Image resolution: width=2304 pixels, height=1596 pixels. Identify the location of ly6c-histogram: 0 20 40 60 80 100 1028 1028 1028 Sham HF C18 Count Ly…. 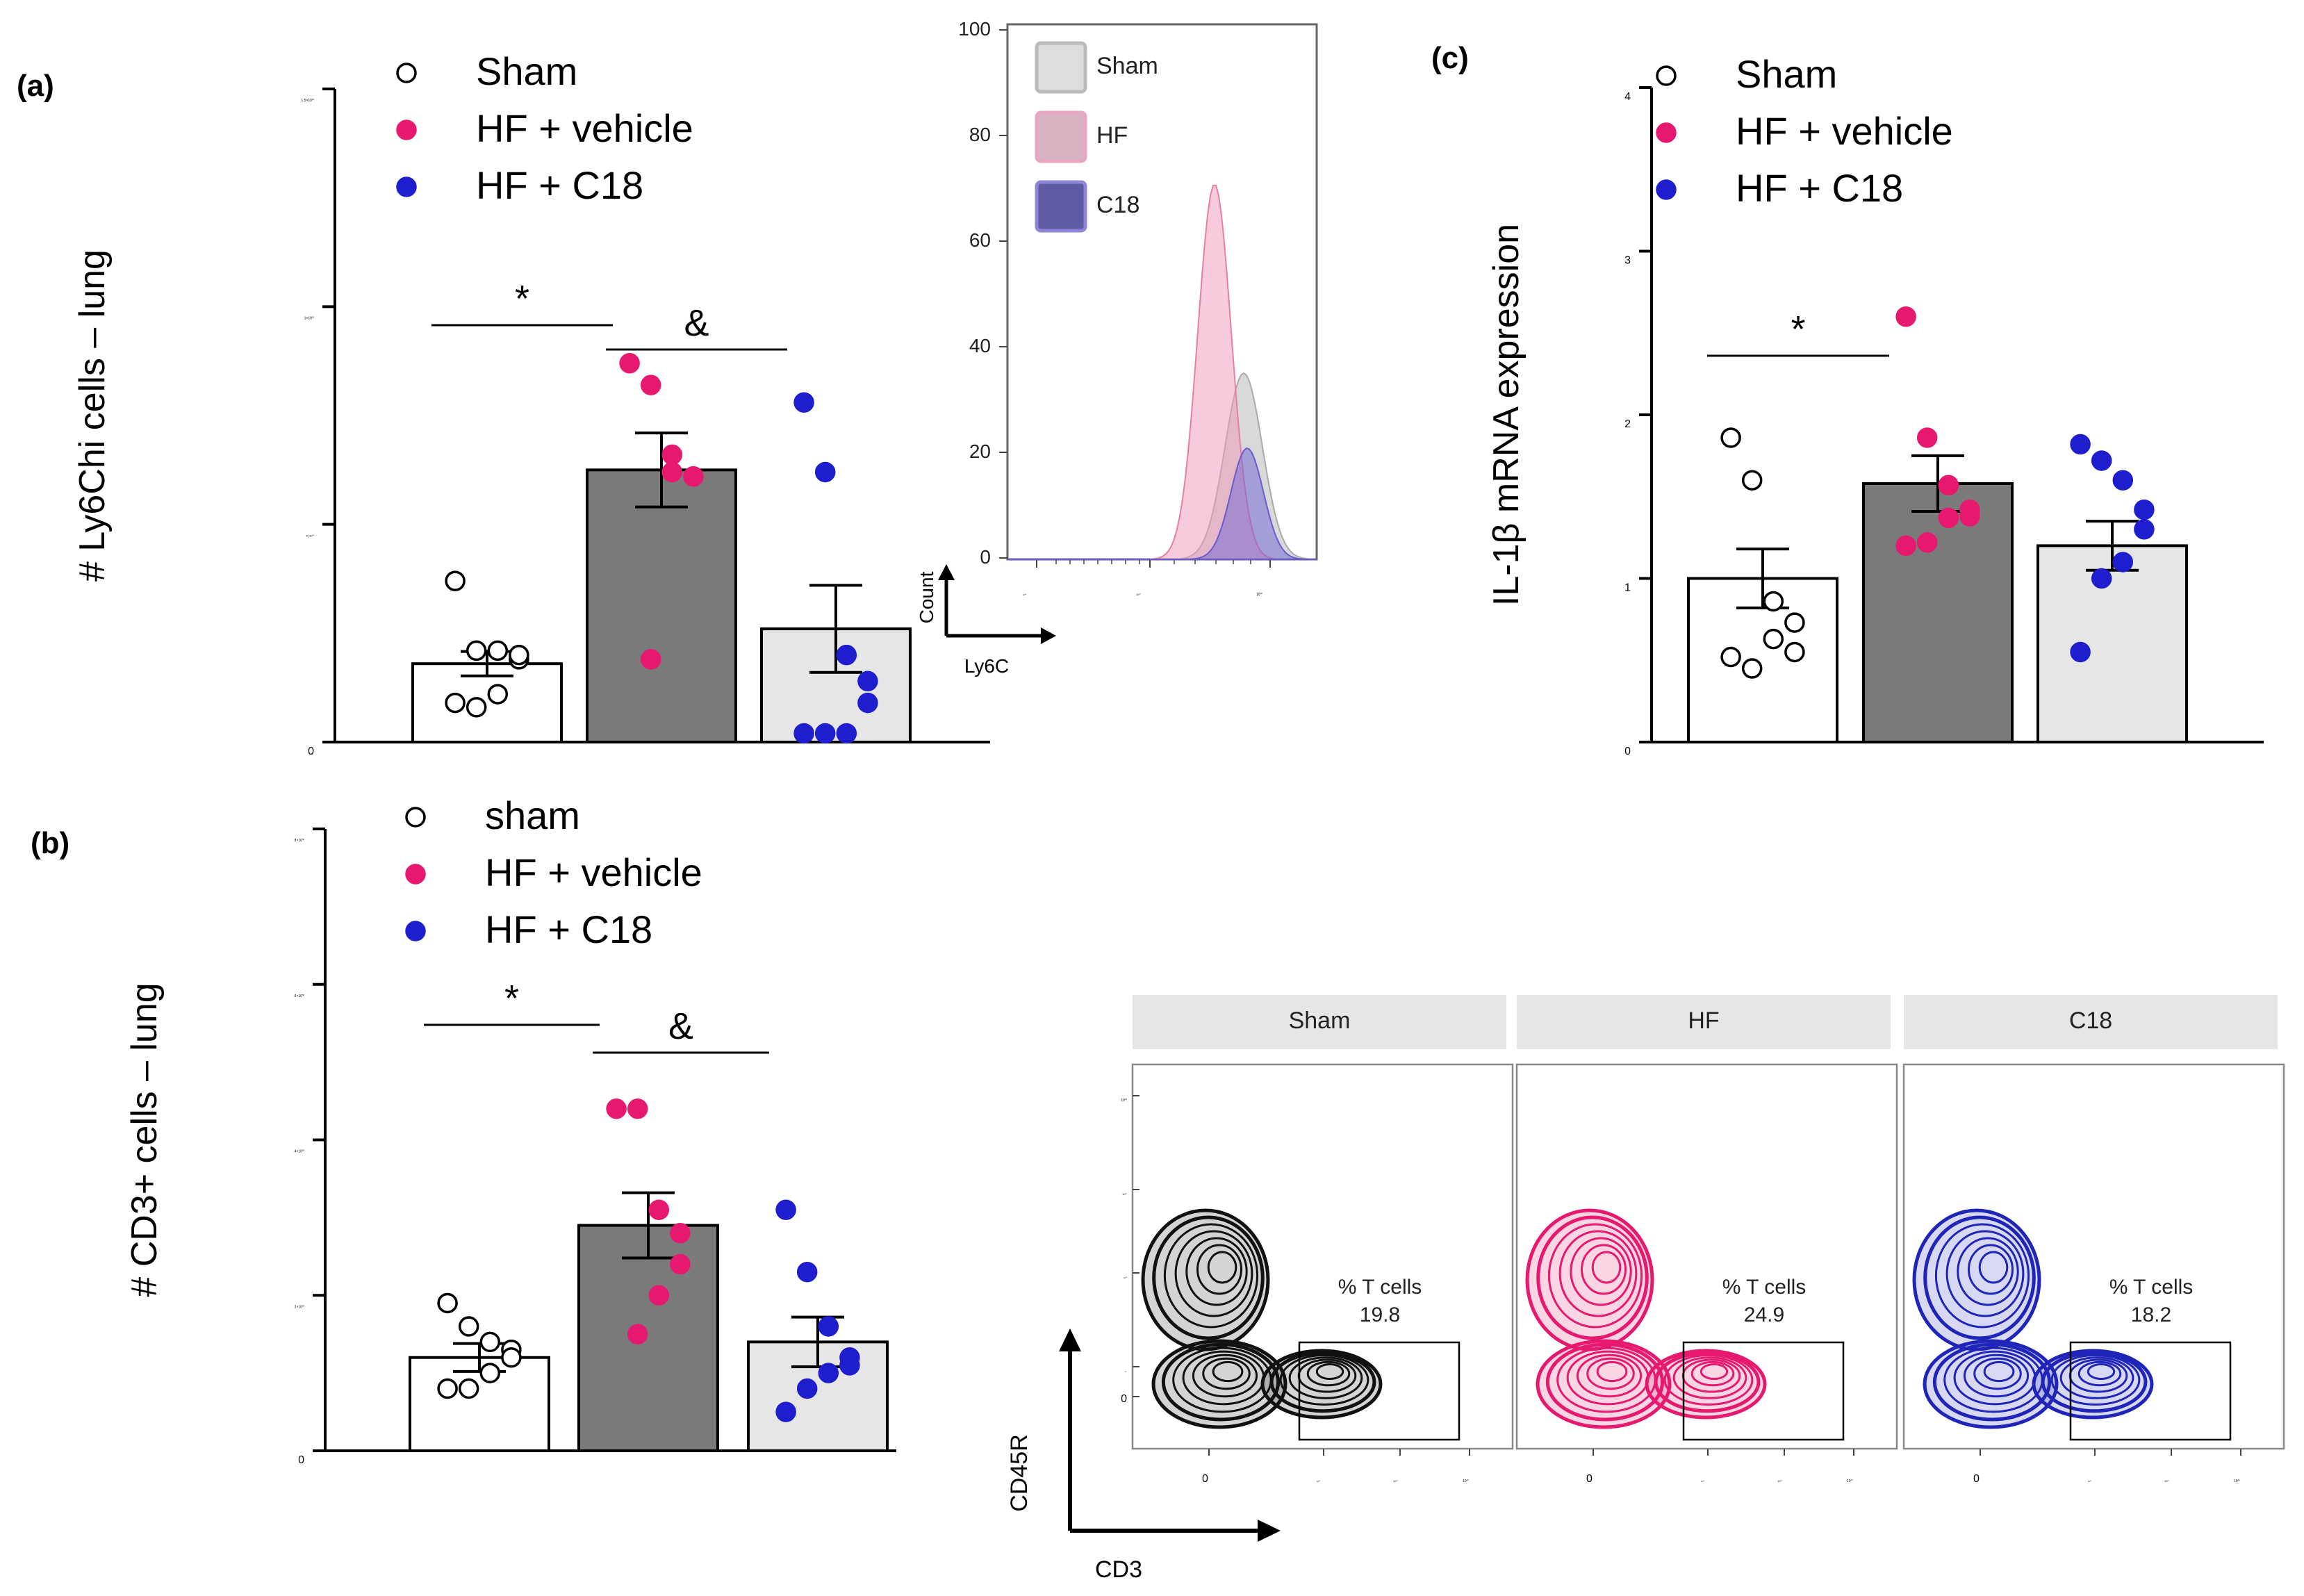
(1117, 347).